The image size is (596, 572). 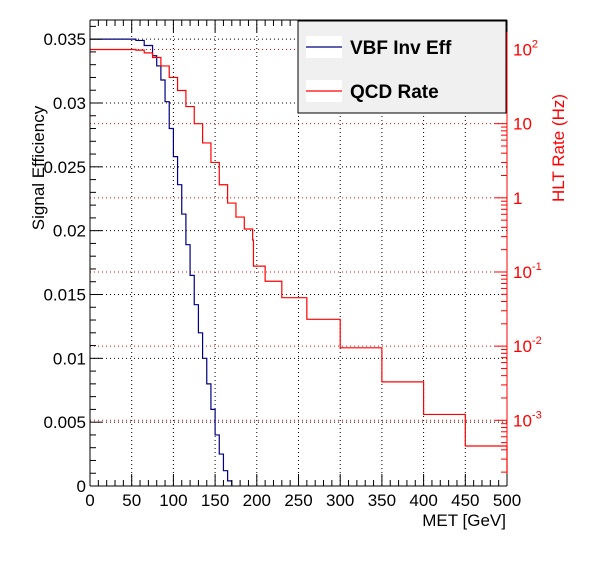 What do you see at coordinates (38, 167) in the screenshot?
I see `y-axis-left-title: Signal Efficiency` at bounding box center [38, 167].